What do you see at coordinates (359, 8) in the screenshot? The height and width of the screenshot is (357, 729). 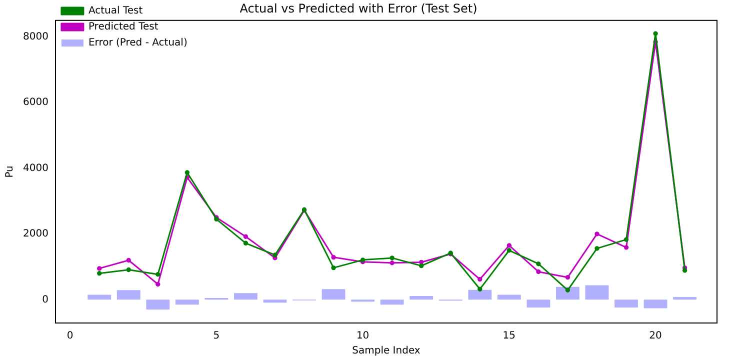 I see `chart-title: Actual vs Predicted with Error (Test Set)` at bounding box center [359, 8].